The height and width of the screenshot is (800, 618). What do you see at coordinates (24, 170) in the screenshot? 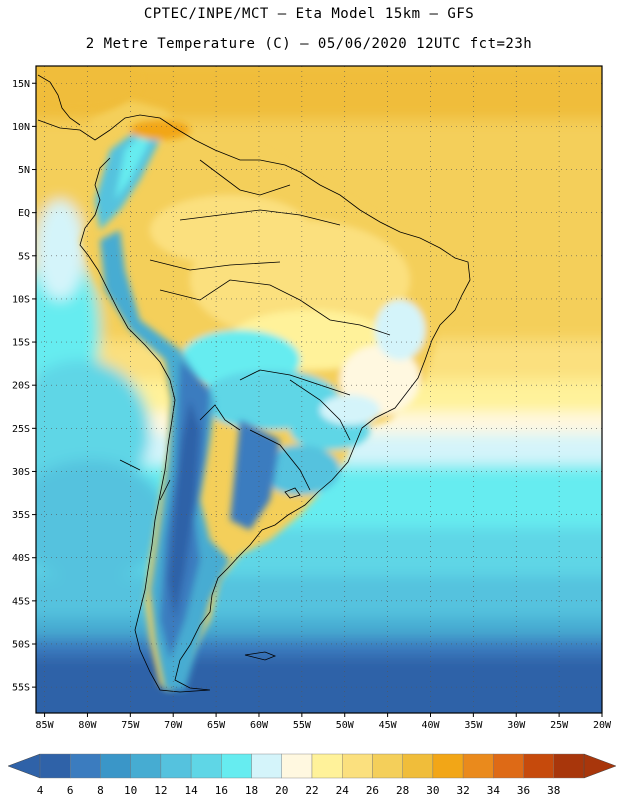
I see `lat-tick-label: 5N` at bounding box center [24, 170].